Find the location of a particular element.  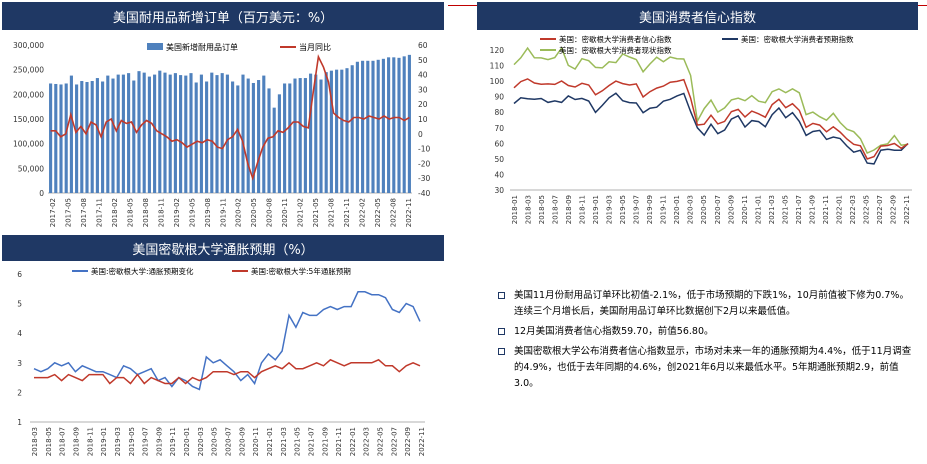

left-y-tick-label: 0 is located at coordinates (41, 193).